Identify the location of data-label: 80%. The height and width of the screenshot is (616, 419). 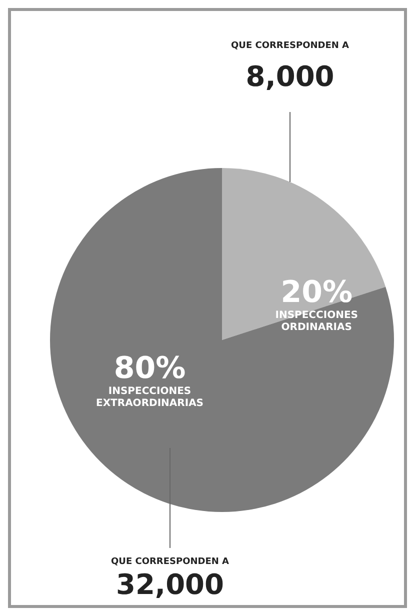
(150, 368).